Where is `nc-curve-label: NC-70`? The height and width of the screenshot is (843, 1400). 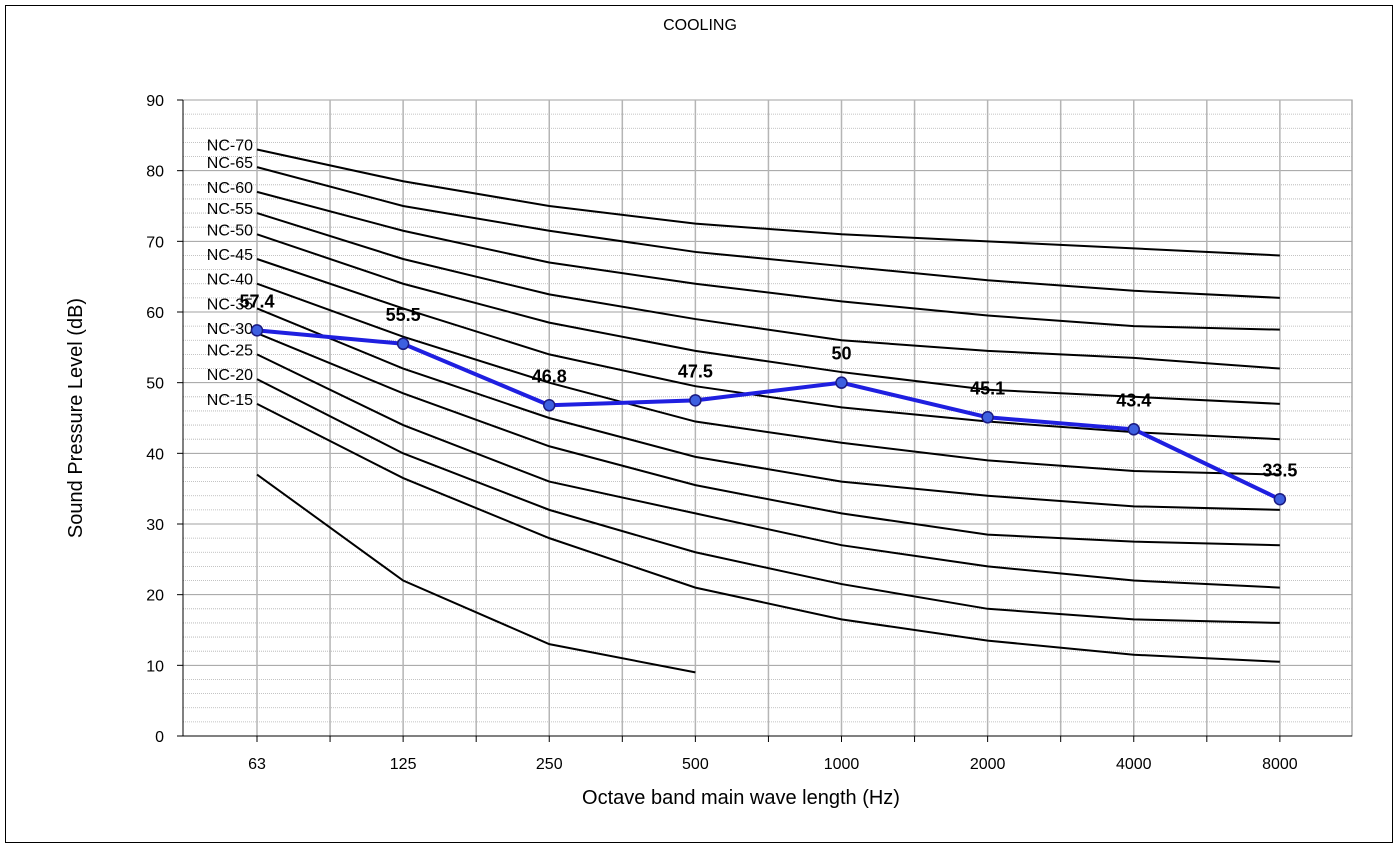 nc-curve-label: NC-70 is located at coordinates (230, 145).